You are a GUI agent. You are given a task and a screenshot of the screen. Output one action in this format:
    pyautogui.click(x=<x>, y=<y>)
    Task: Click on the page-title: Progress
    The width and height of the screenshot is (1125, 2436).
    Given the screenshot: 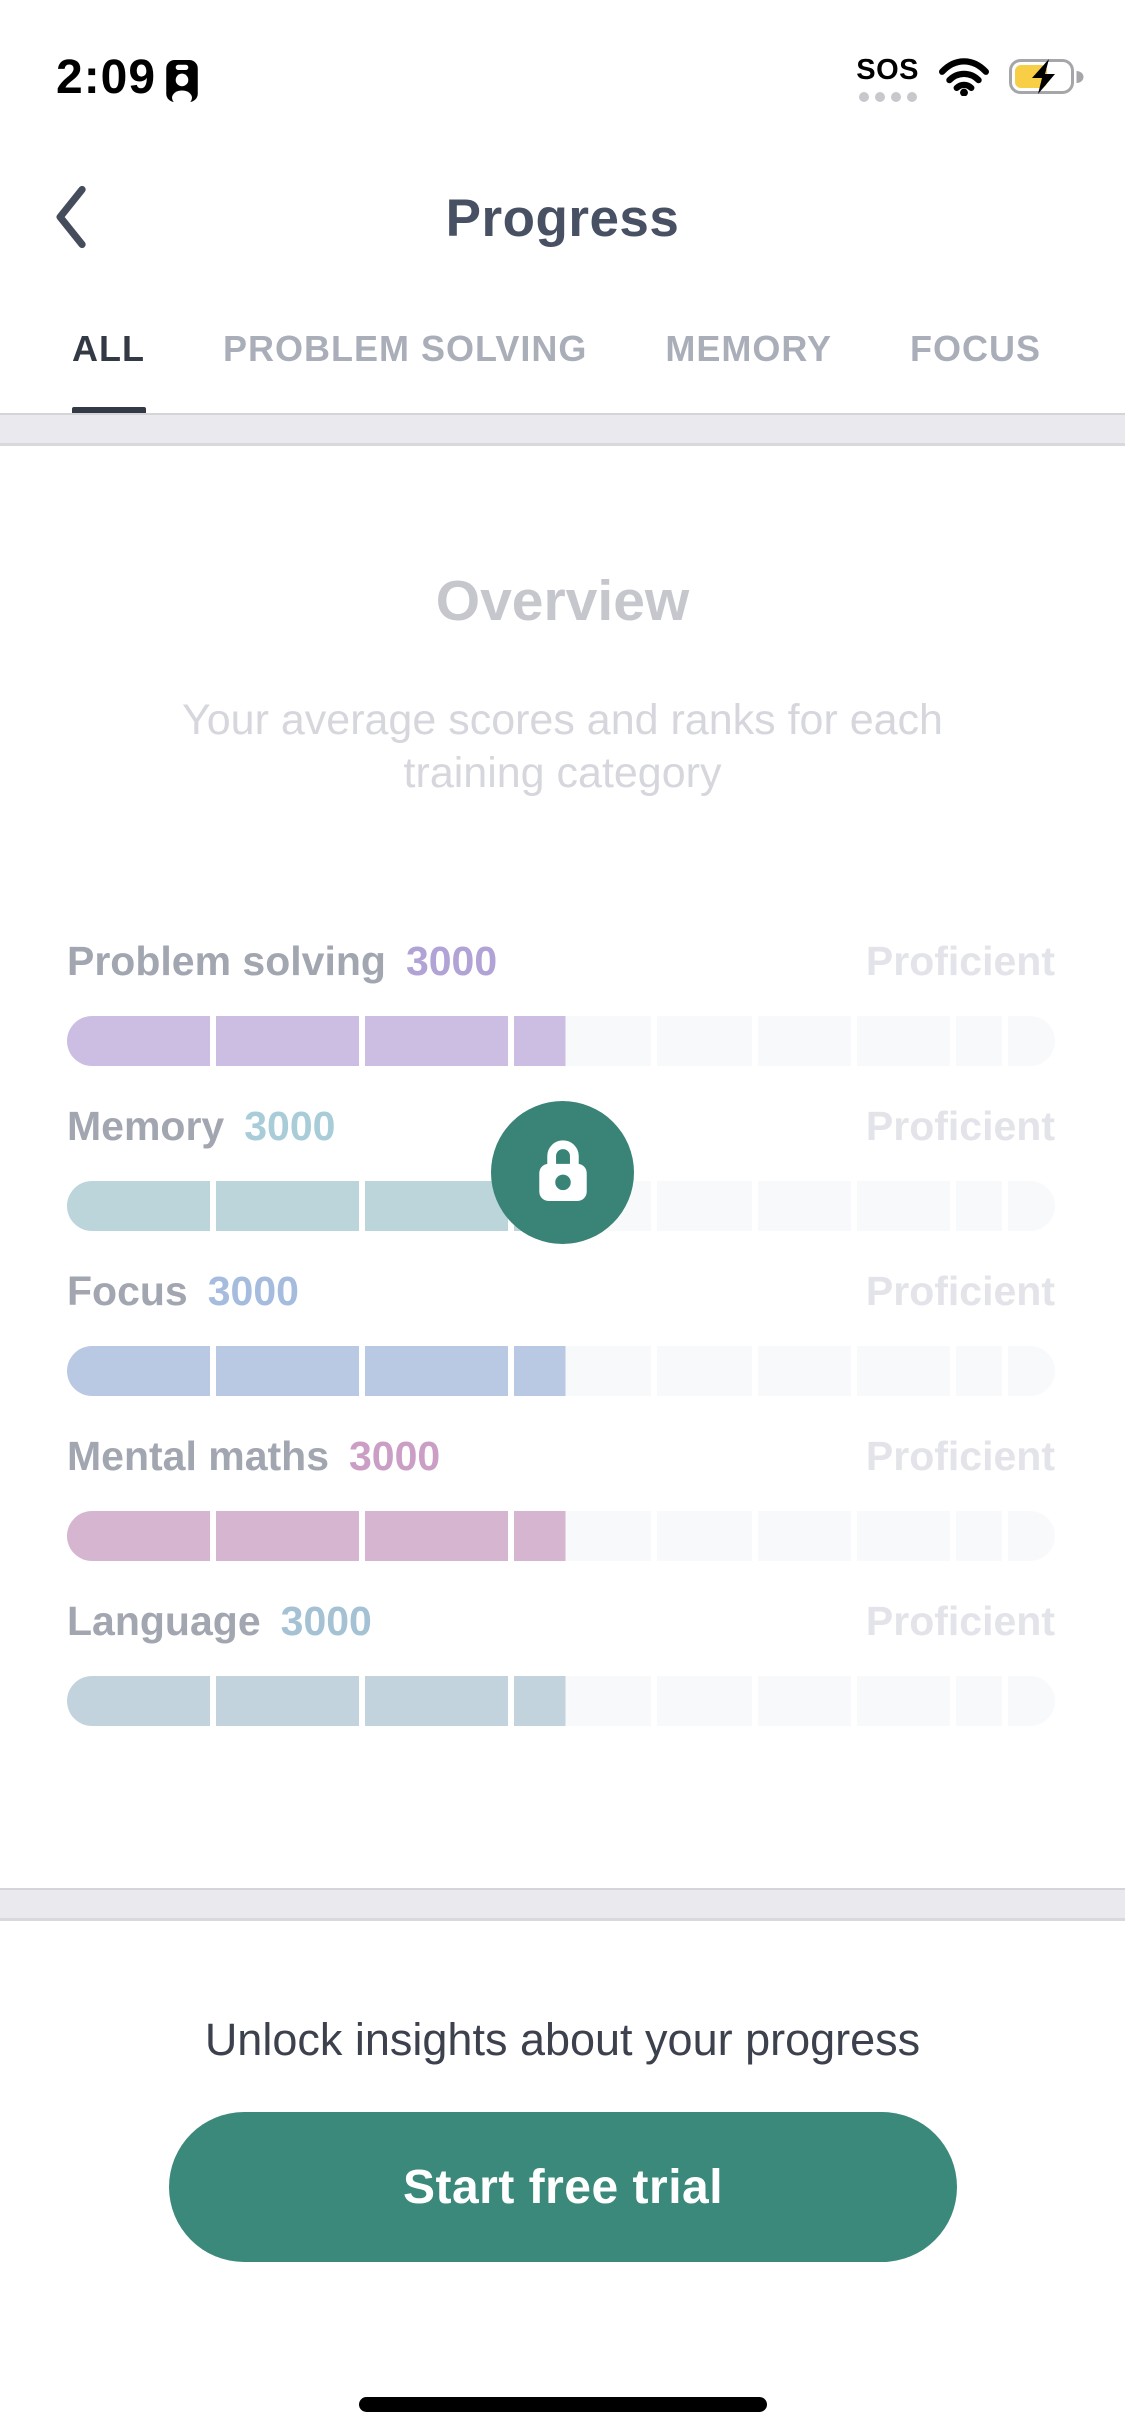 What is the action you would take?
    pyautogui.click(x=562, y=218)
    